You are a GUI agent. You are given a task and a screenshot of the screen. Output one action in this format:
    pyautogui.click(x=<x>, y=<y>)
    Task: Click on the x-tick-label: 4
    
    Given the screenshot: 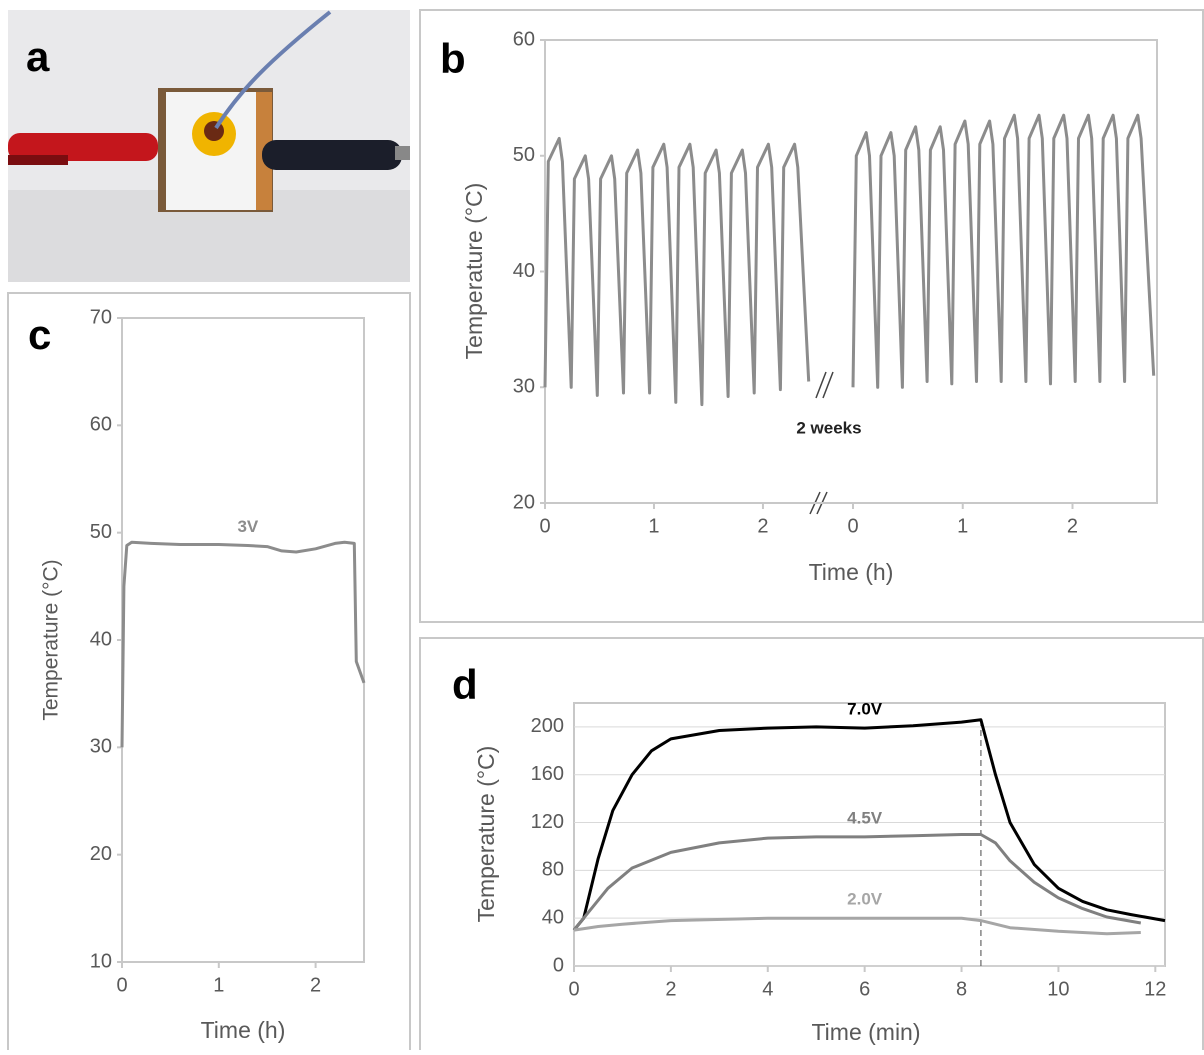 What is the action you would take?
    pyautogui.click(x=767, y=989)
    